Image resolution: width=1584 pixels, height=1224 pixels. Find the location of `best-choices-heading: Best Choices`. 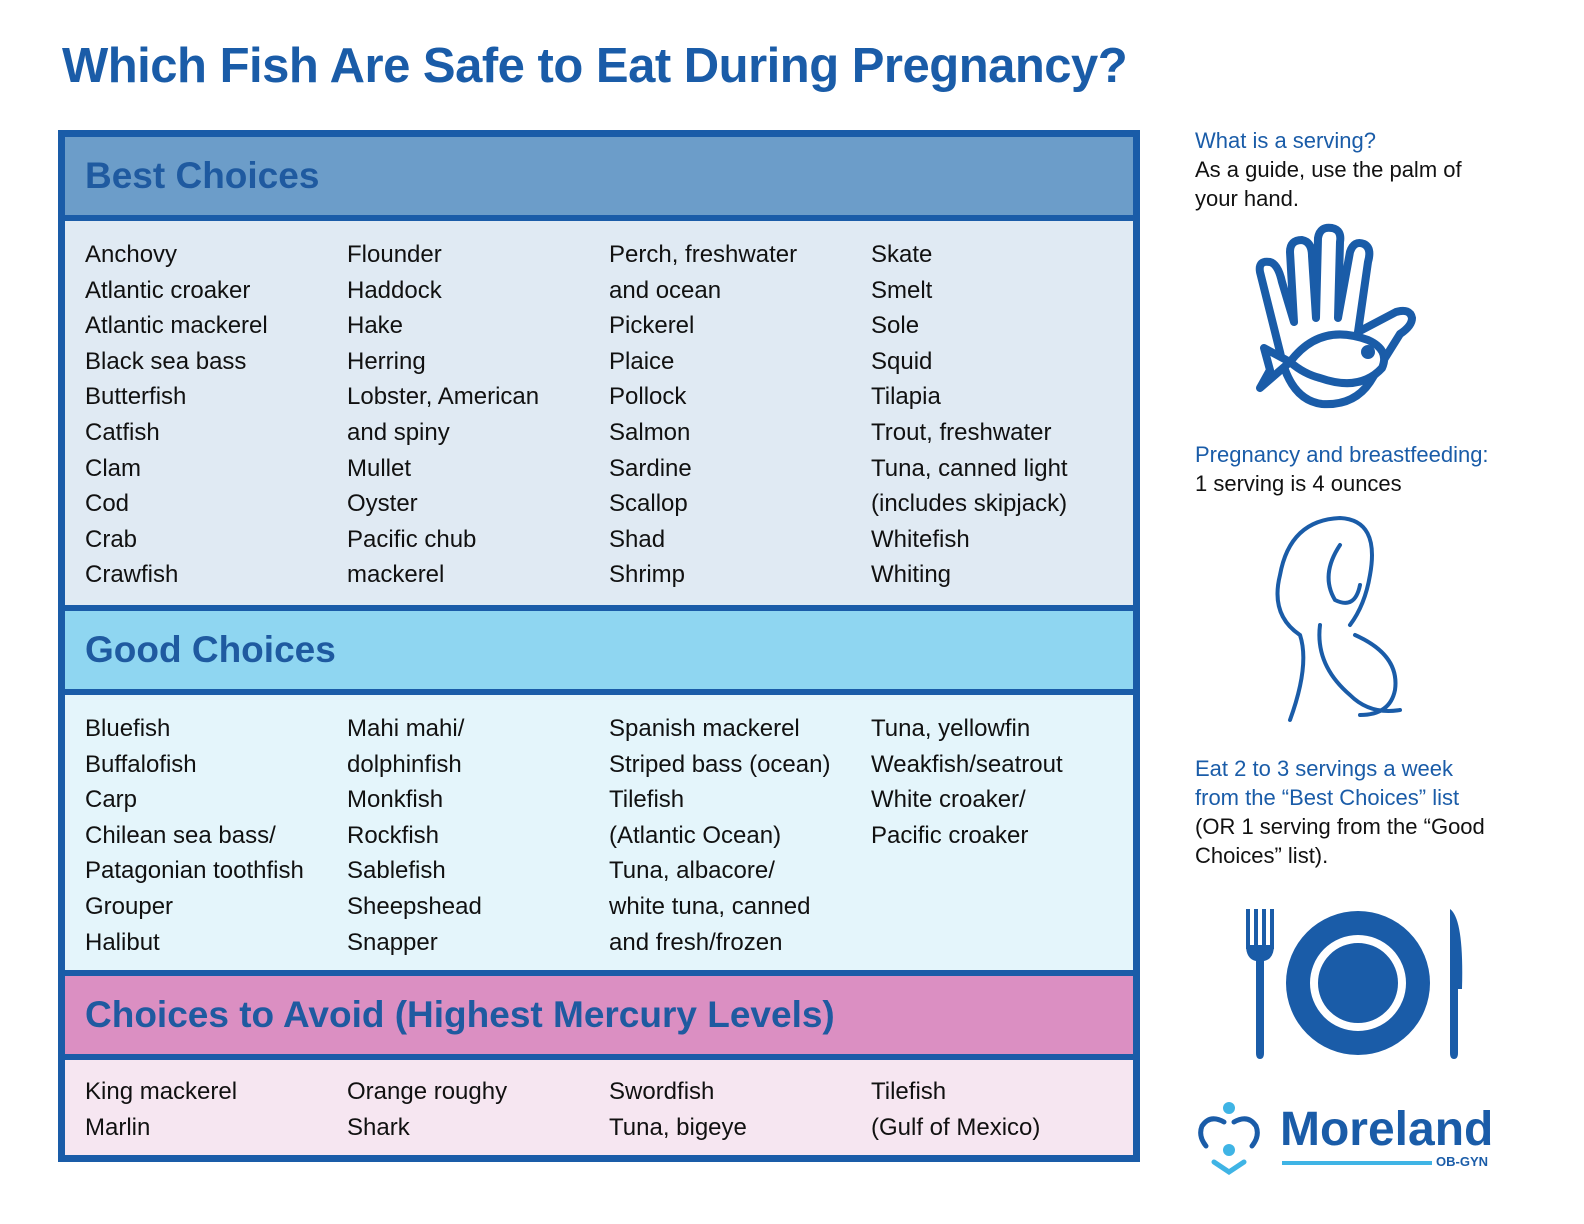

best-choices-heading: Best Choices is located at coordinates (599, 176).